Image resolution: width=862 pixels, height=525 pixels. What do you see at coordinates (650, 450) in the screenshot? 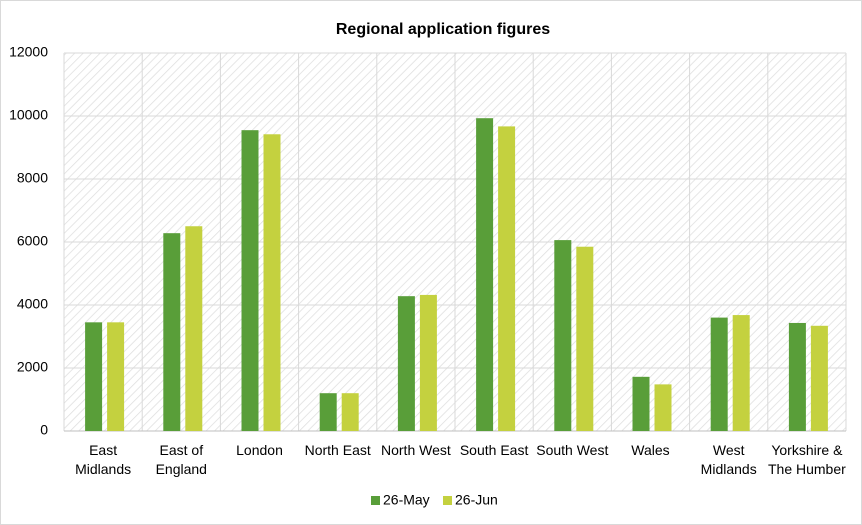
I see `x-tick-label: Wales` at bounding box center [650, 450].